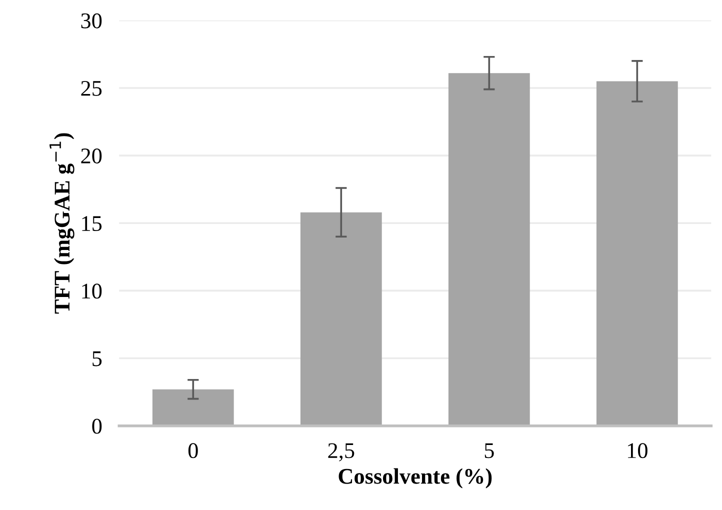 Image resolution: width=722 pixels, height=510 pixels. Describe the element at coordinates (341, 452) in the screenshot. I see `x-tick-label: 2,5` at that location.